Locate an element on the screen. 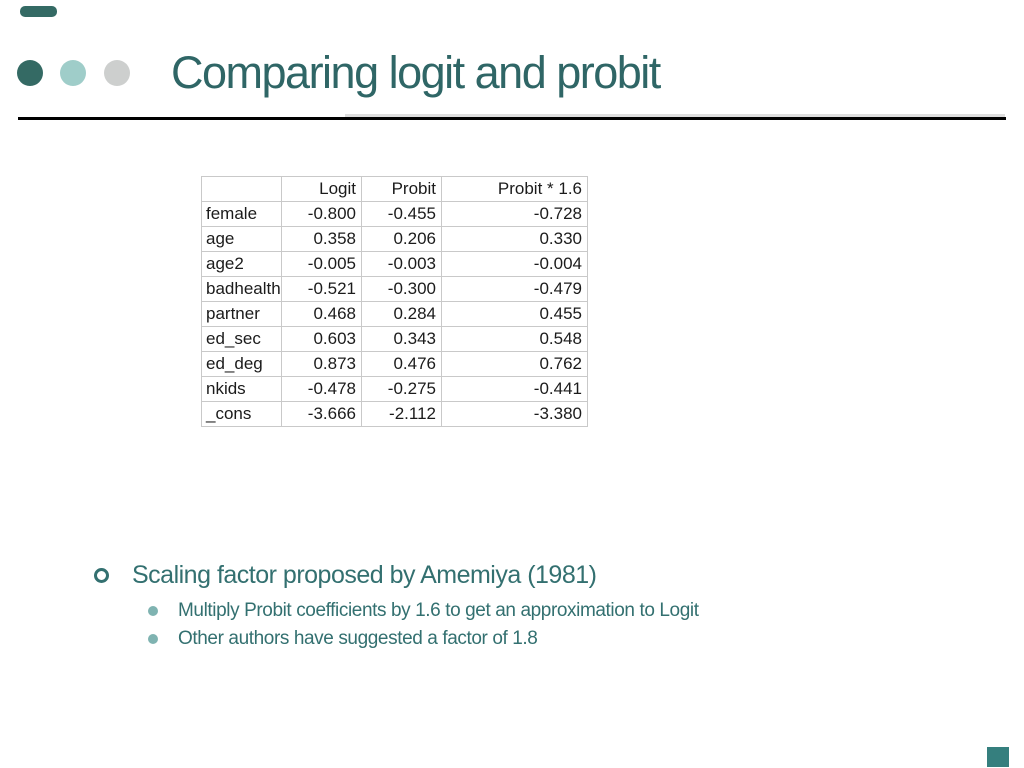 The height and width of the screenshot is (768, 1024). slide-title: Comparing logit and probit is located at coordinates (416, 72).